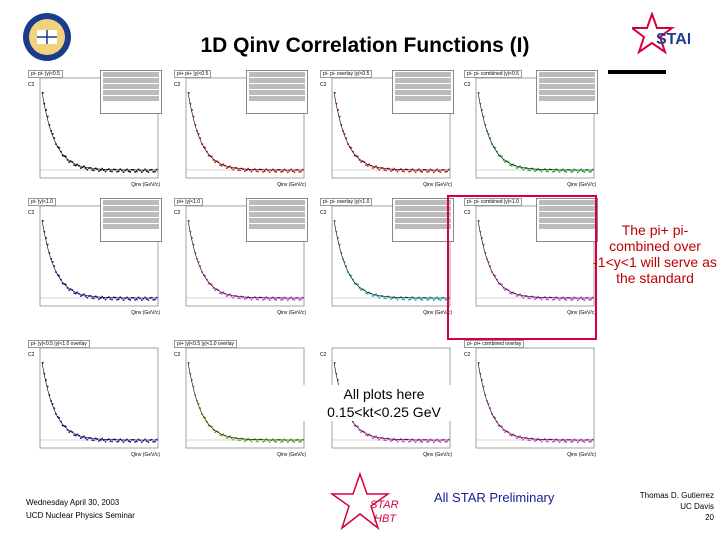 The height and width of the screenshot is (540, 720). I want to click on plot-title: pi- pi- combined |y|<1.0, so click(493, 202).